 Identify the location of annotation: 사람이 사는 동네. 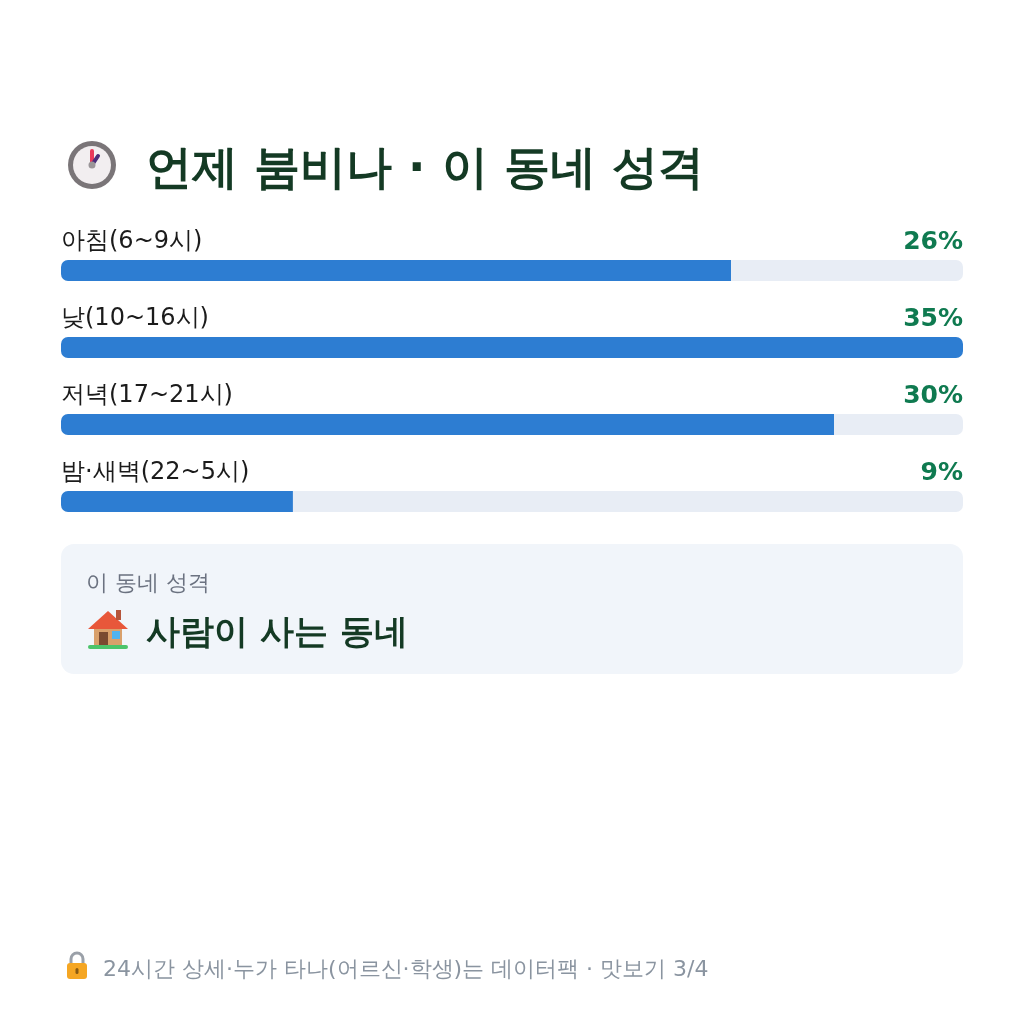
(277, 631).